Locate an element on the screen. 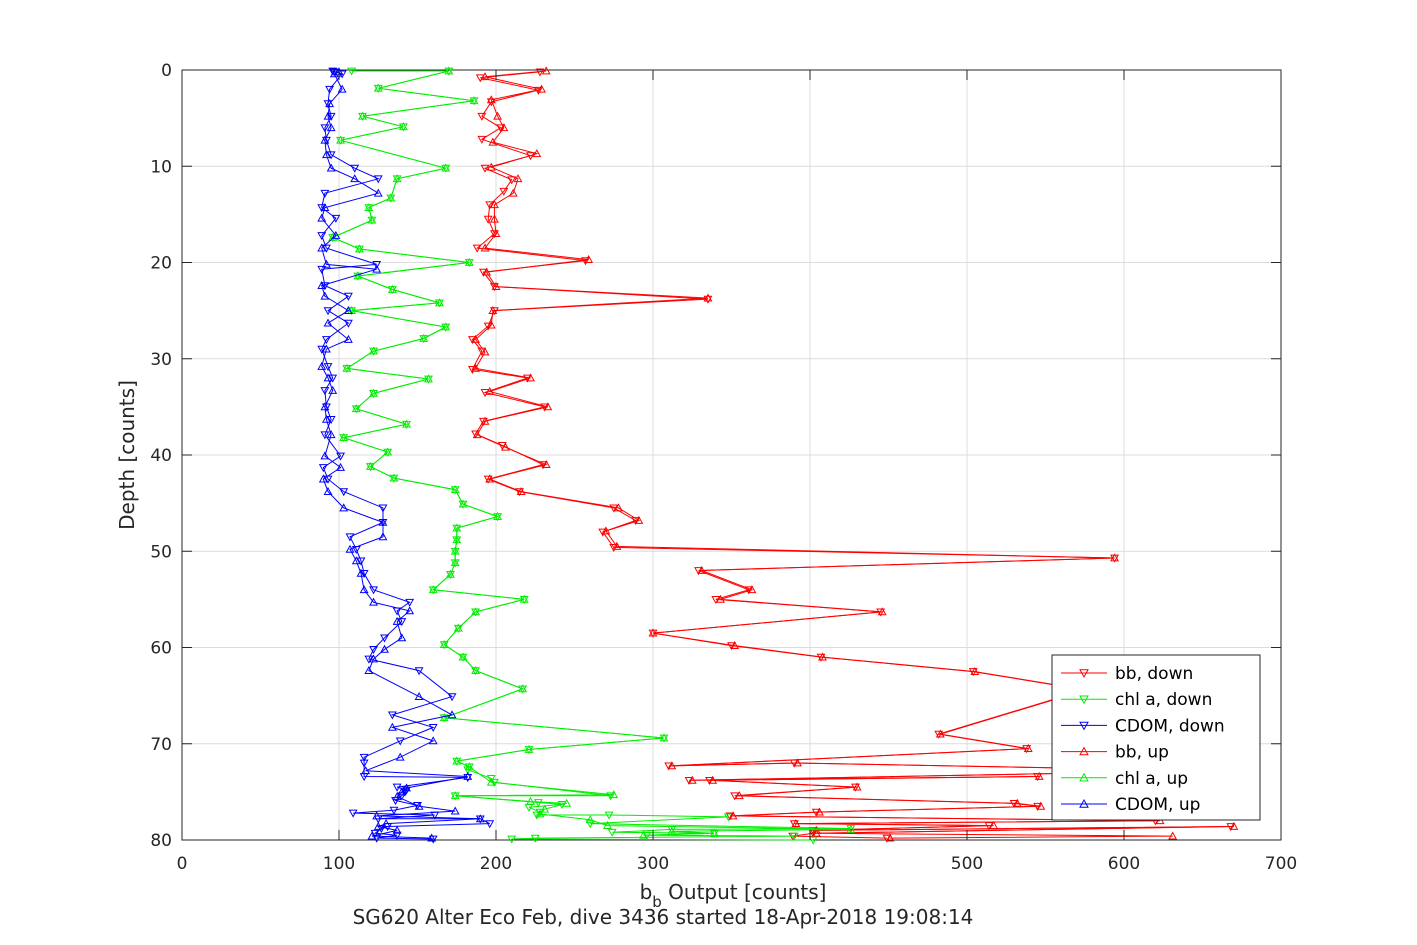  x-axis-label-main: b is located at coordinates (646, 892).